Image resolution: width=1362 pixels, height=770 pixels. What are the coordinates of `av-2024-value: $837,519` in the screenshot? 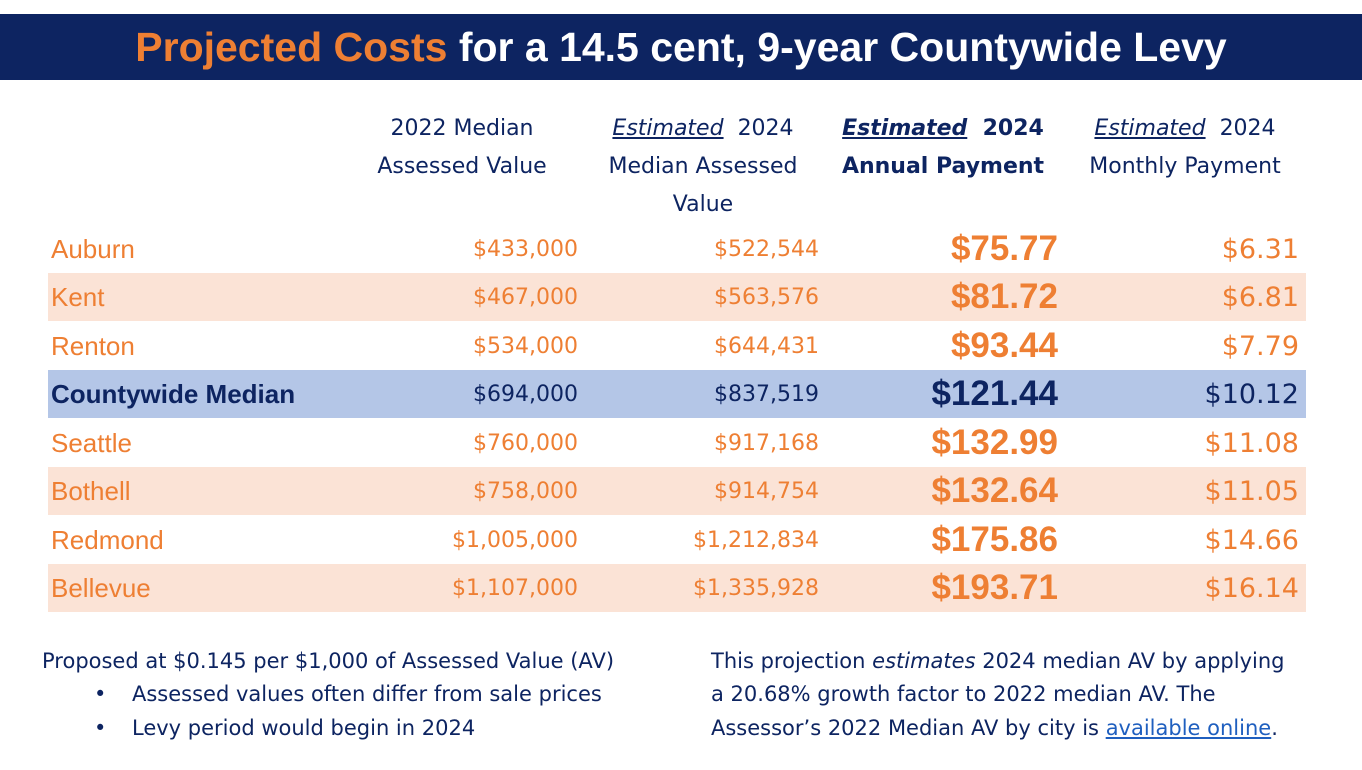 It's located at (766, 394).